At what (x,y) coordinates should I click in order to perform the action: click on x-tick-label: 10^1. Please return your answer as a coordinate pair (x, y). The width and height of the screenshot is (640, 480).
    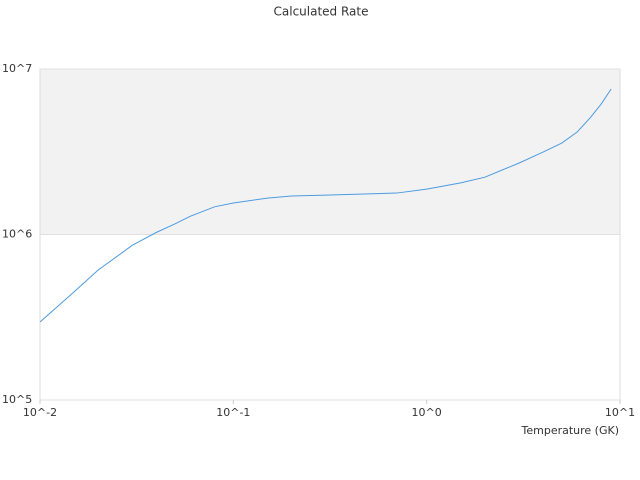
    Looking at the image, I should click on (620, 412).